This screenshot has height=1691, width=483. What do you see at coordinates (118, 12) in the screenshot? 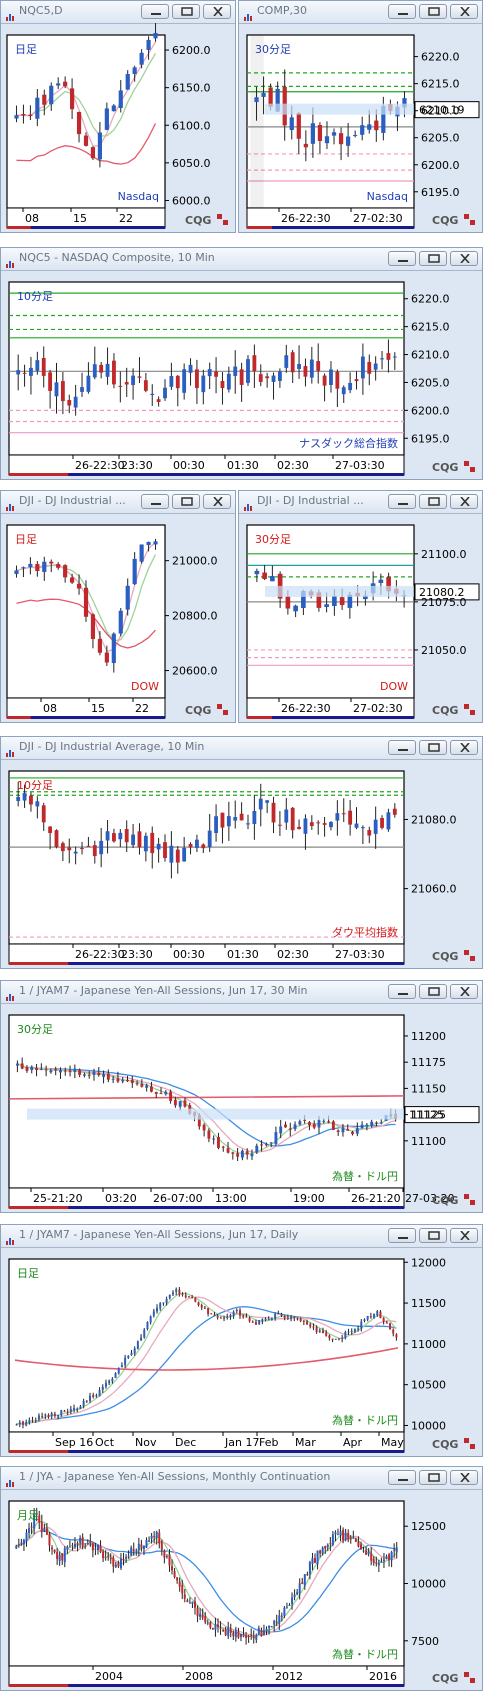
I see `title-bar: NQC5,D` at bounding box center [118, 12].